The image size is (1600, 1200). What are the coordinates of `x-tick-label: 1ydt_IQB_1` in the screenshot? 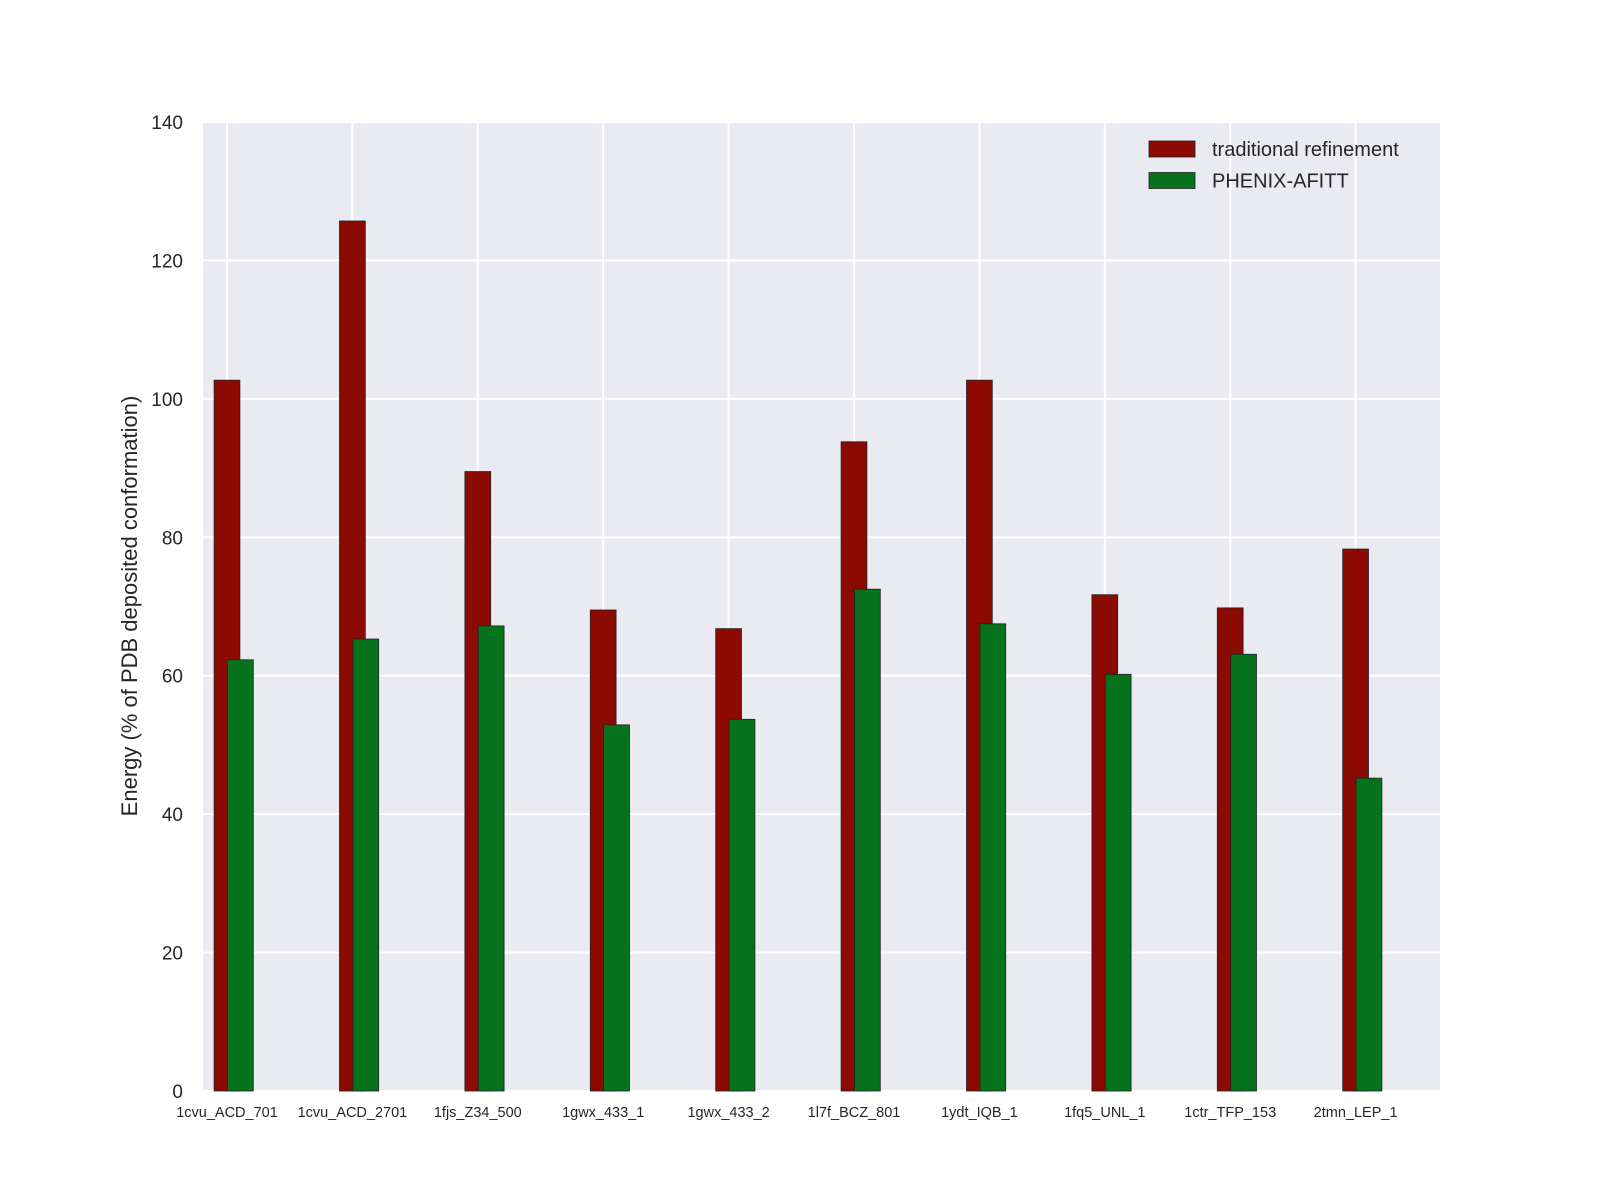 It's located at (979, 1113).